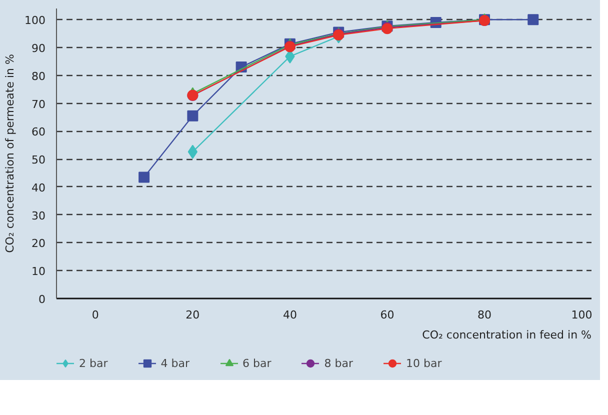 The image size is (608, 415). What do you see at coordinates (581, 315) in the screenshot?
I see `x-tick-label: 100` at bounding box center [581, 315].